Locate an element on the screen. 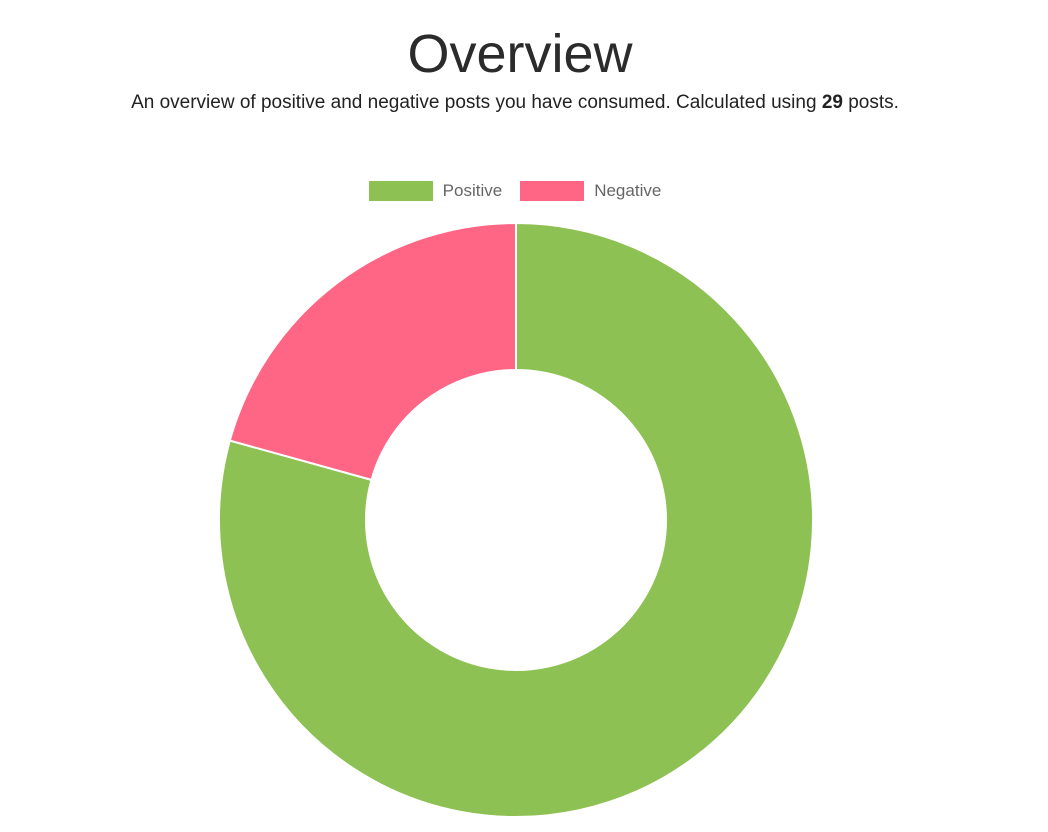 Image resolution: width=1048 pixels, height=832 pixels. slice-negative is located at coordinates (372, 351).